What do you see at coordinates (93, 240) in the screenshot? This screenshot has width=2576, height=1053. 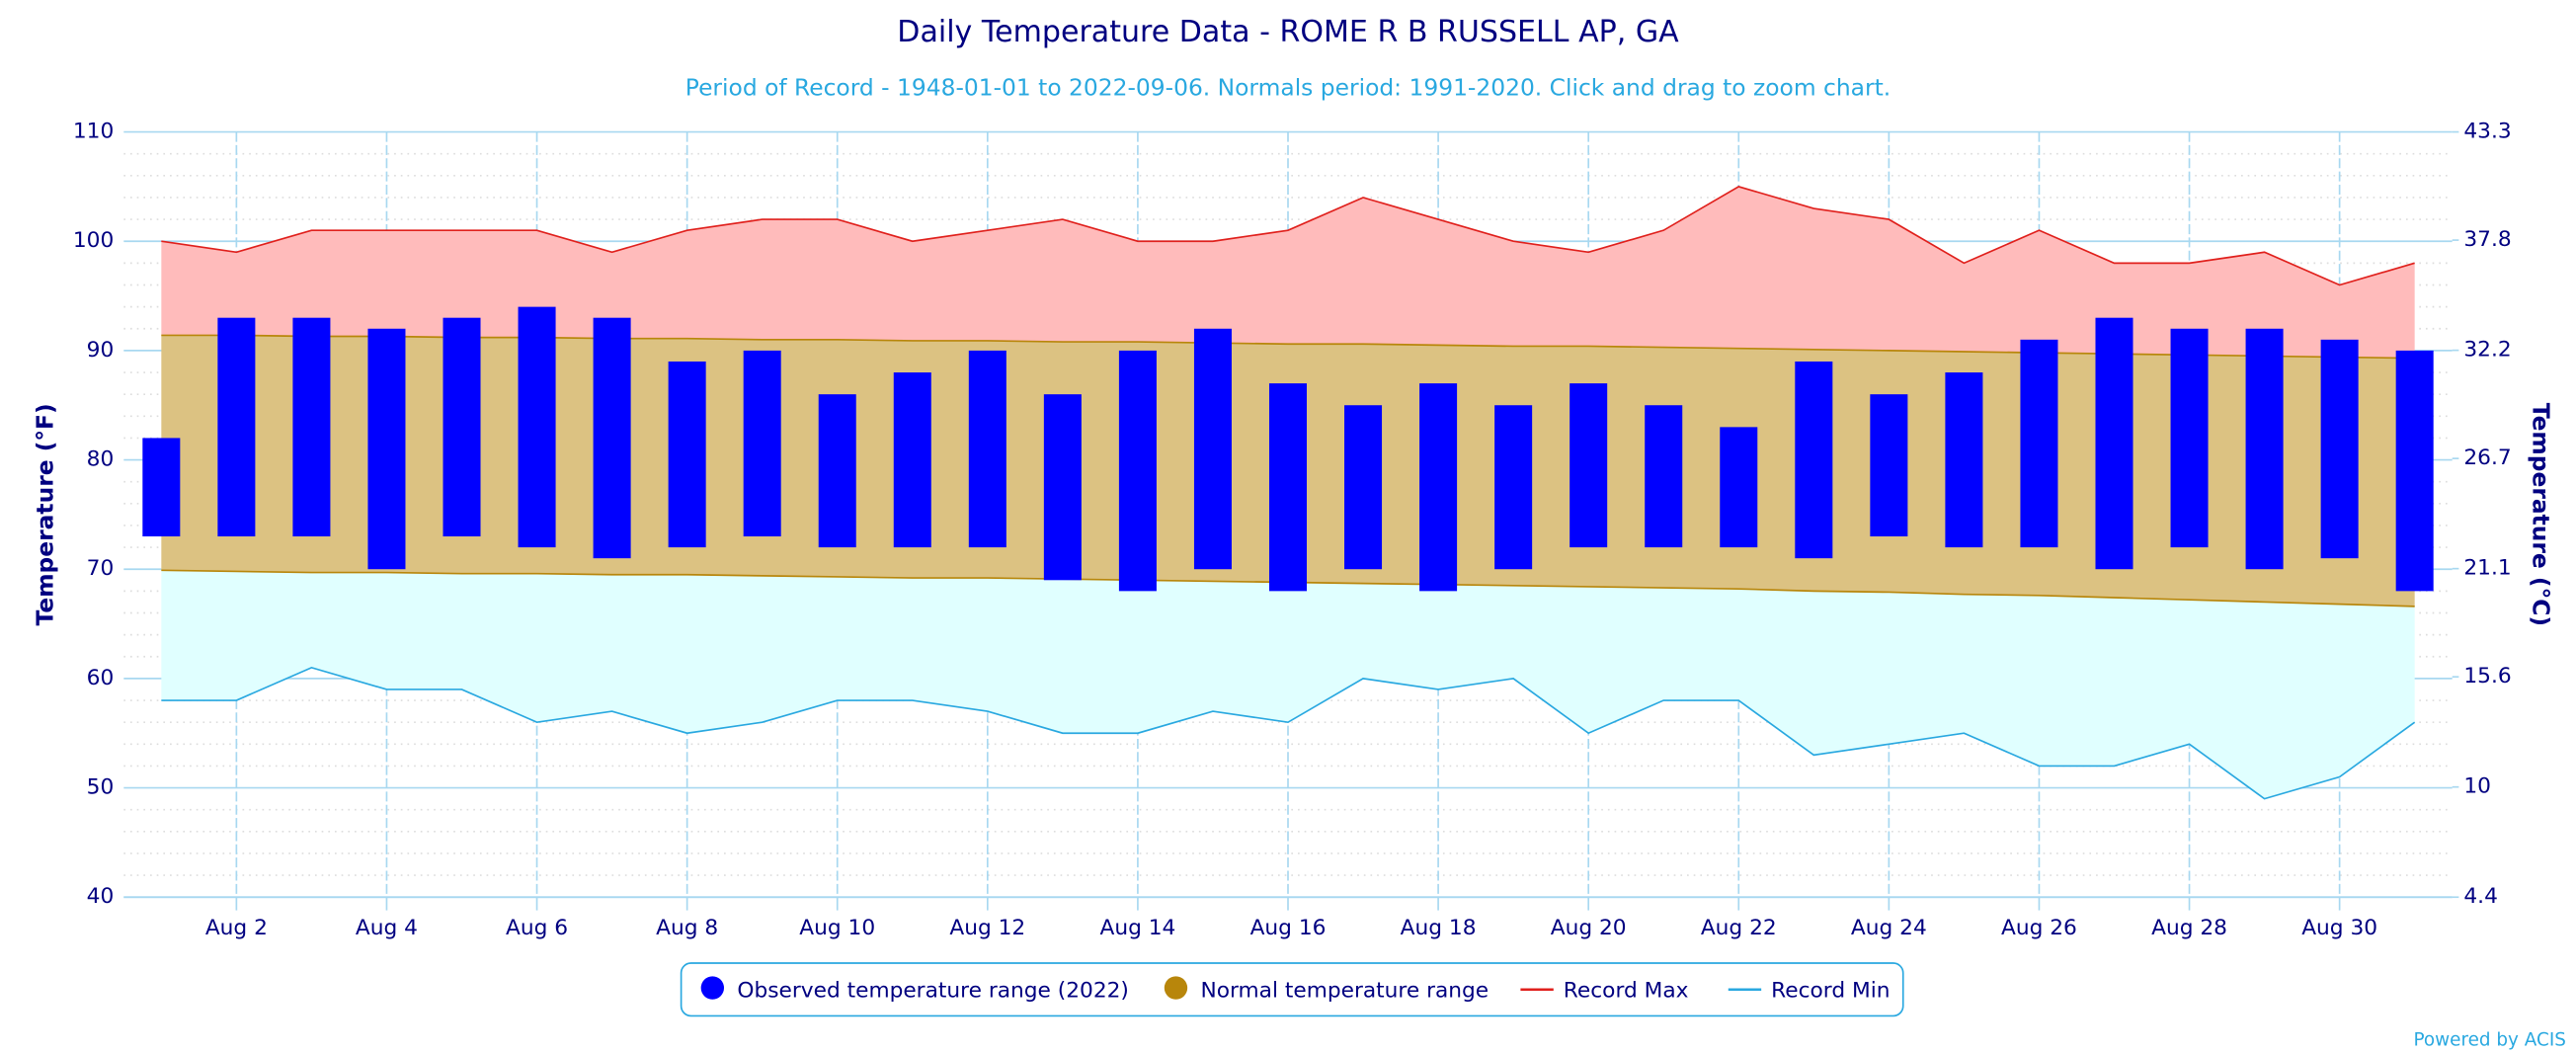 I see `y-tick-label: 100` at bounding box center [93, 240].